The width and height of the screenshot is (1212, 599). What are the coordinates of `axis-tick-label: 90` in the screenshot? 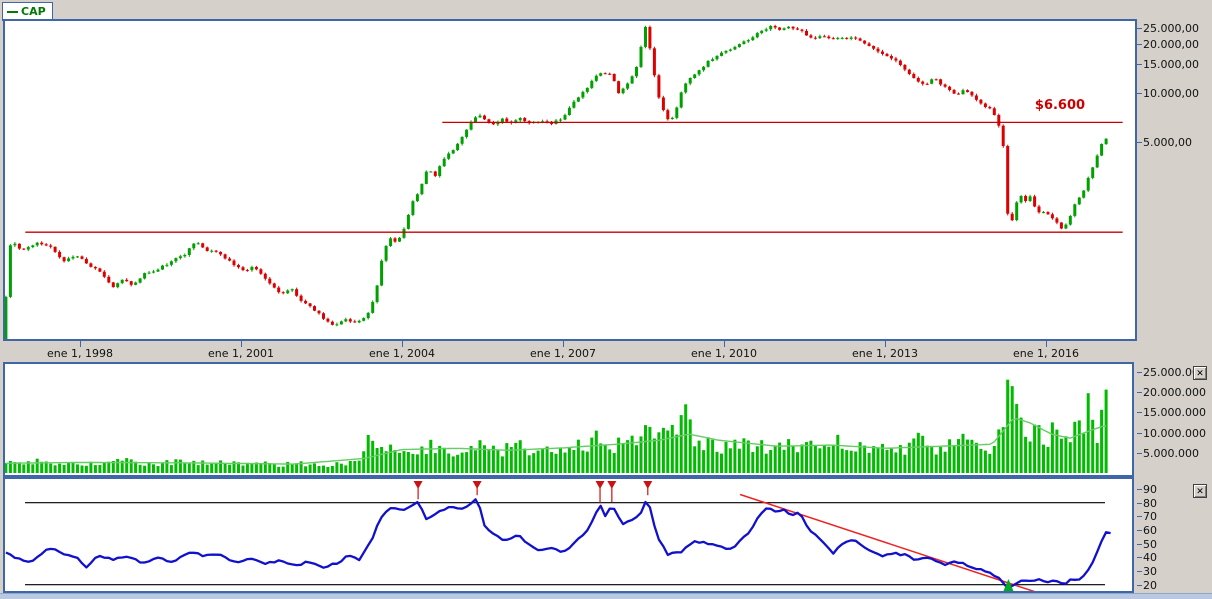 It's located at (1150, 489).